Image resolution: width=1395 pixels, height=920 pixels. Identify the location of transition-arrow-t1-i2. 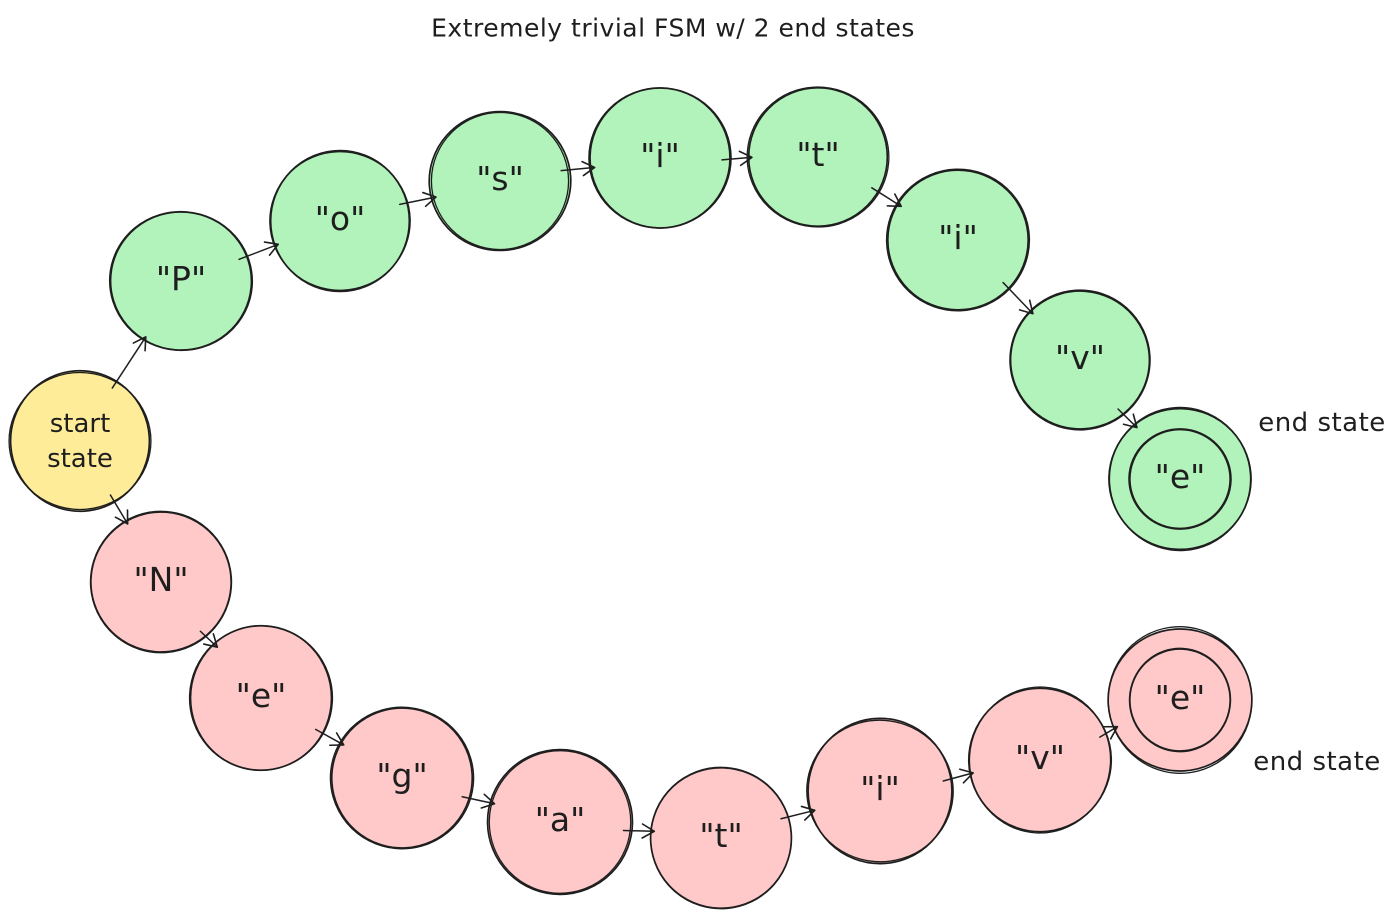
(887, 197).